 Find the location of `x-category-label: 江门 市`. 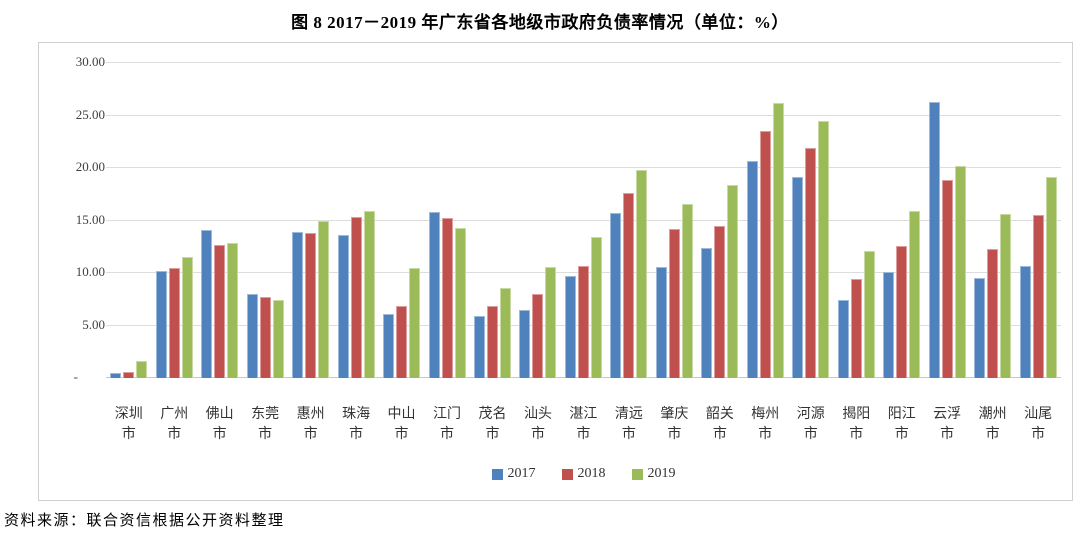

x-category-label: 江门 市 is located at coordinates (447, 424).